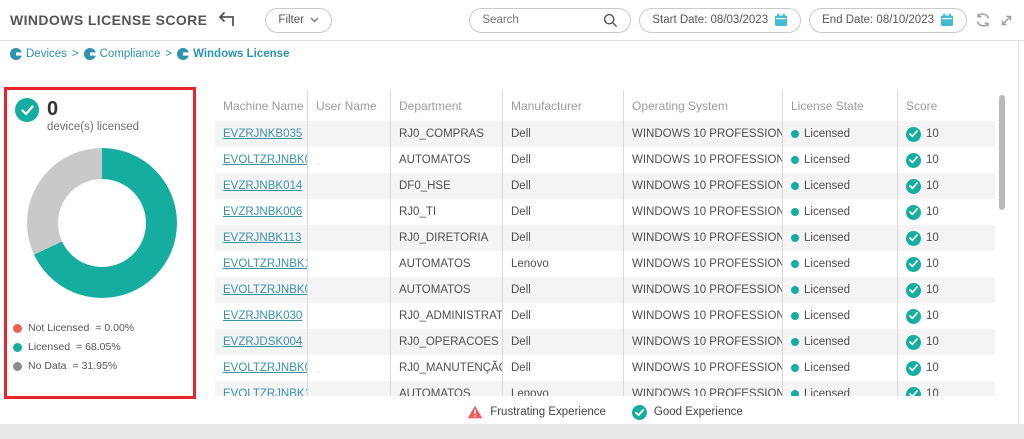 The height and width of the screenshot is (439, 1024). I want to click on scrollbar-thumb, so click(1002, 152).